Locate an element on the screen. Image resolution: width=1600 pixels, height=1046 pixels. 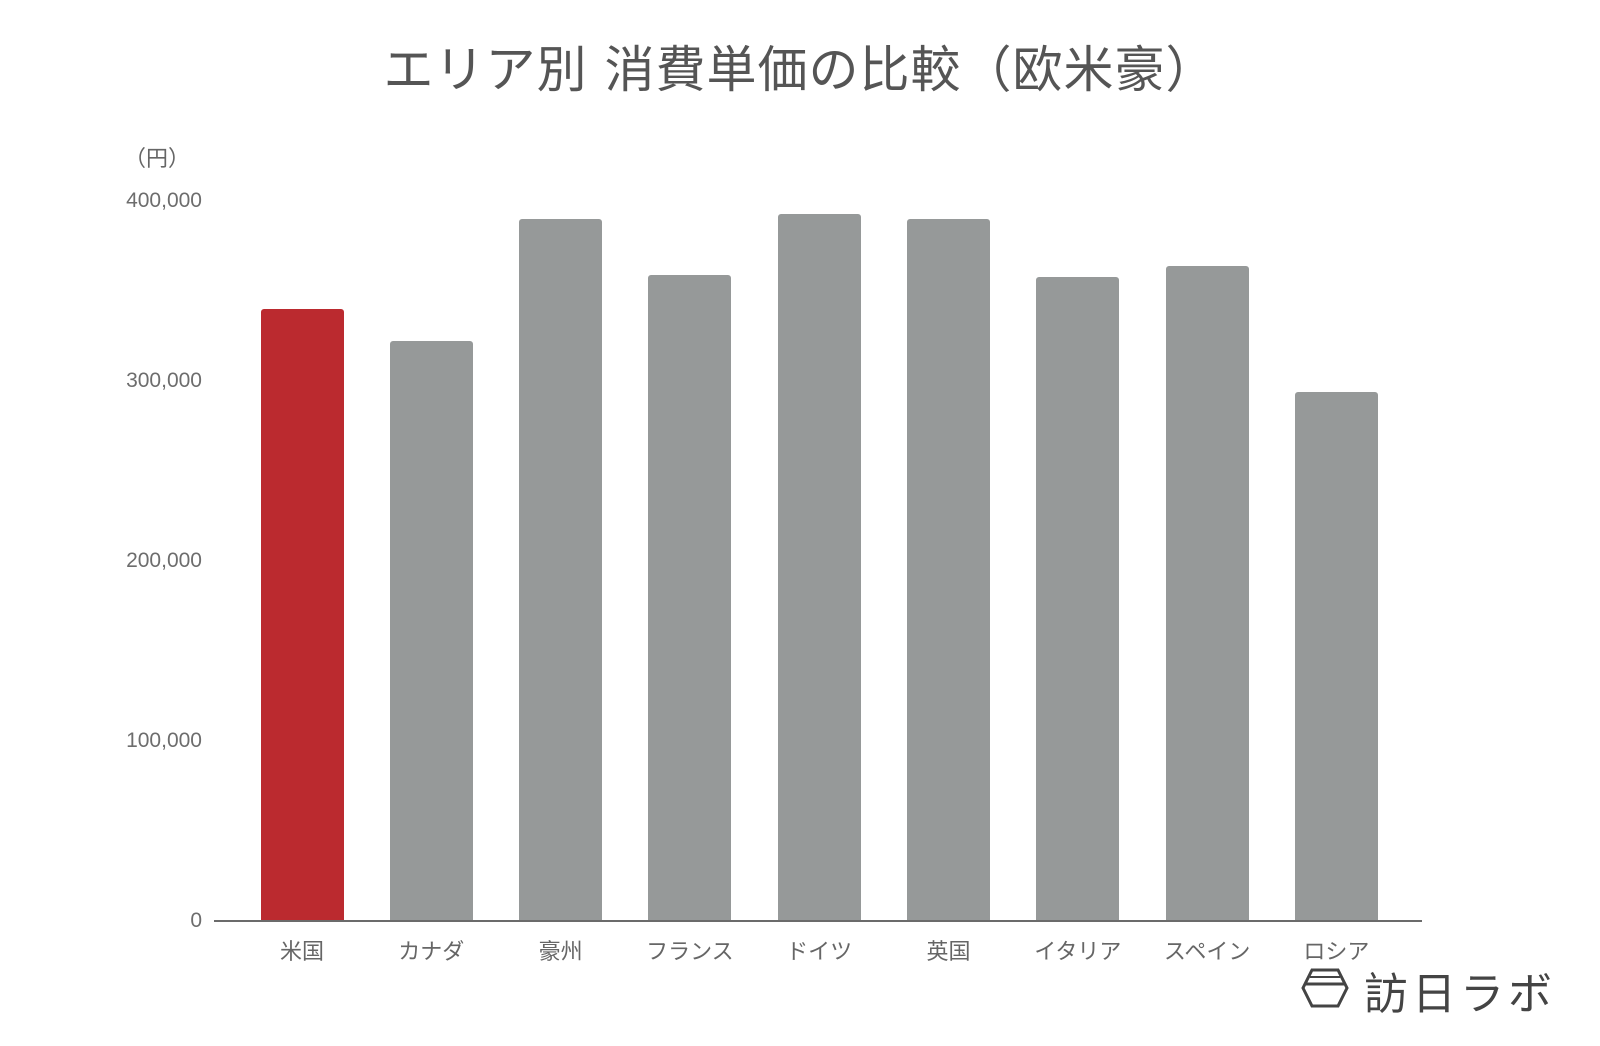
x-tick-label: ロシア is located at coordinates (1336, 952).